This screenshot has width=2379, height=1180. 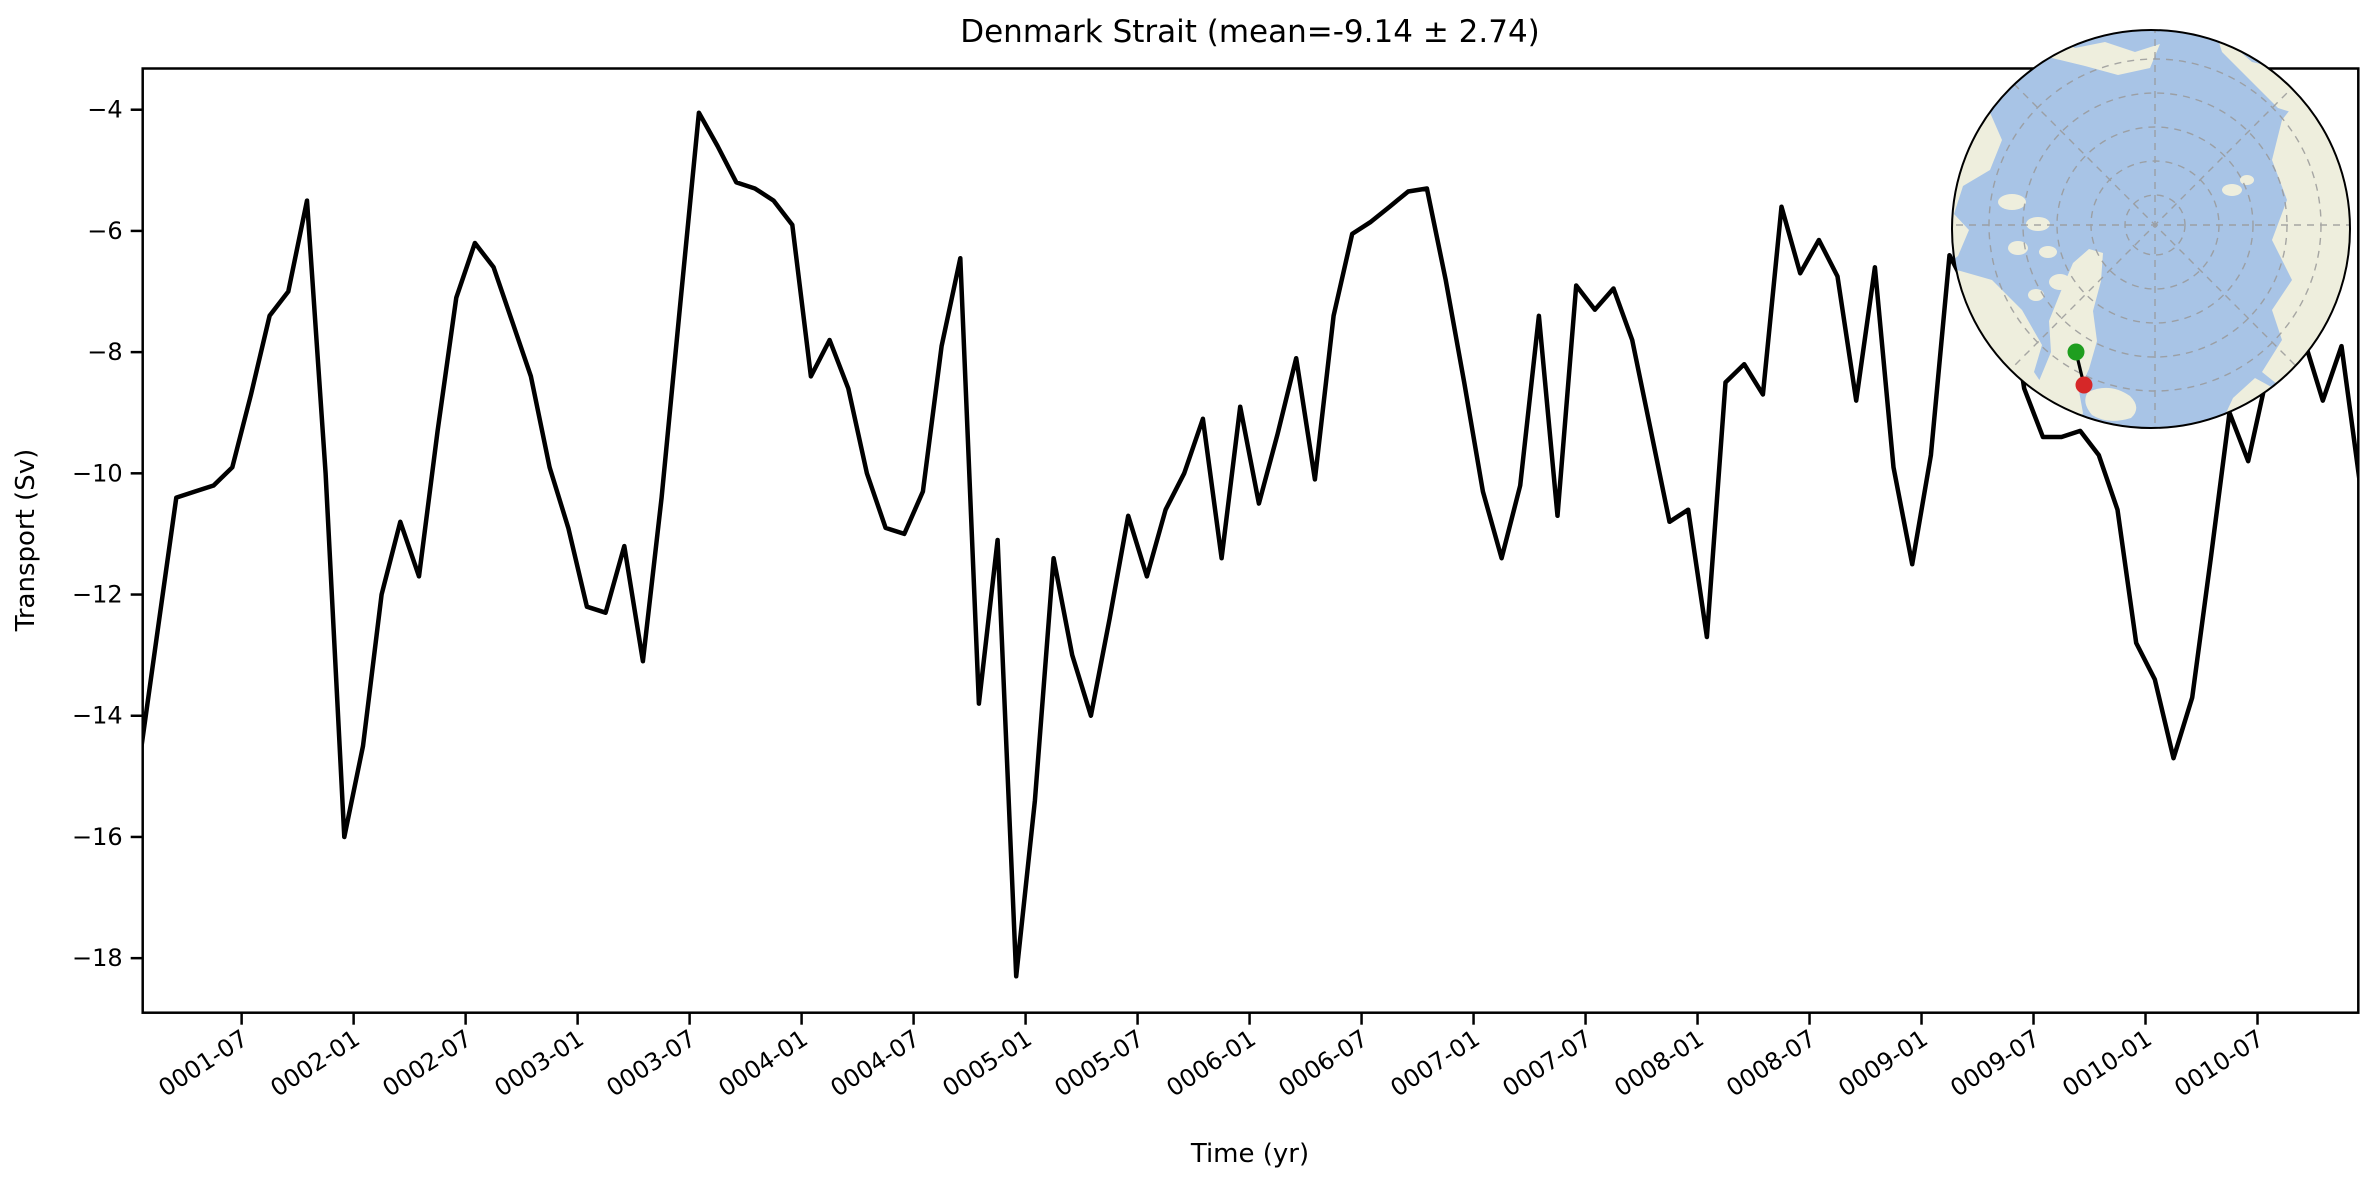 I want to click on y-tick-label: −14, so click(x=97, y=716).